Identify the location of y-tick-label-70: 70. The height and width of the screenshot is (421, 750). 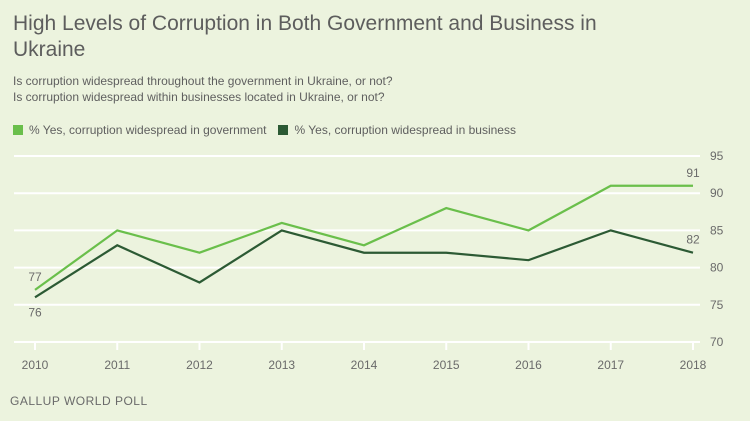
(717, 342).